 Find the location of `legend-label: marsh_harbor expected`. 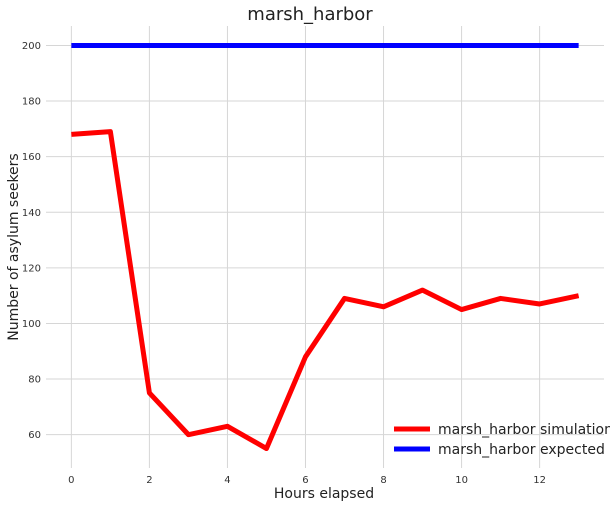

legend-label: marsh_harbor expected is located at coordinates (521, 450).